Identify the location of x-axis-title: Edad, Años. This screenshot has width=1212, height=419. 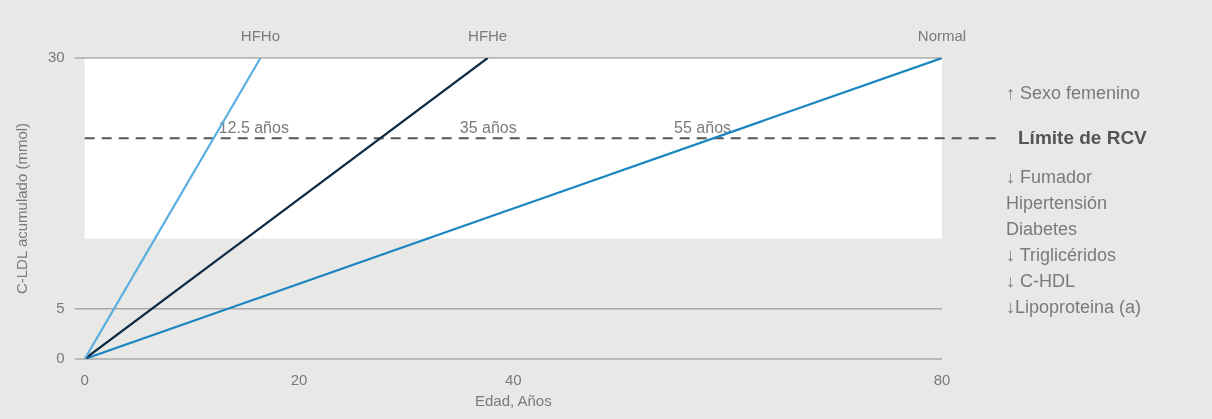
(513, 401).